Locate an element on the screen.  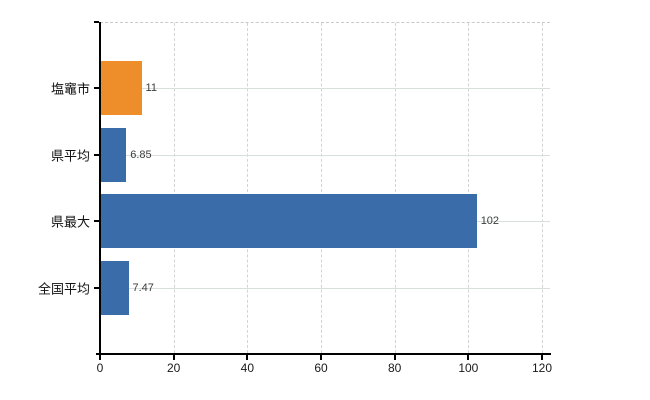
x-tick-label: 0 is located at coordinates (100, 368).